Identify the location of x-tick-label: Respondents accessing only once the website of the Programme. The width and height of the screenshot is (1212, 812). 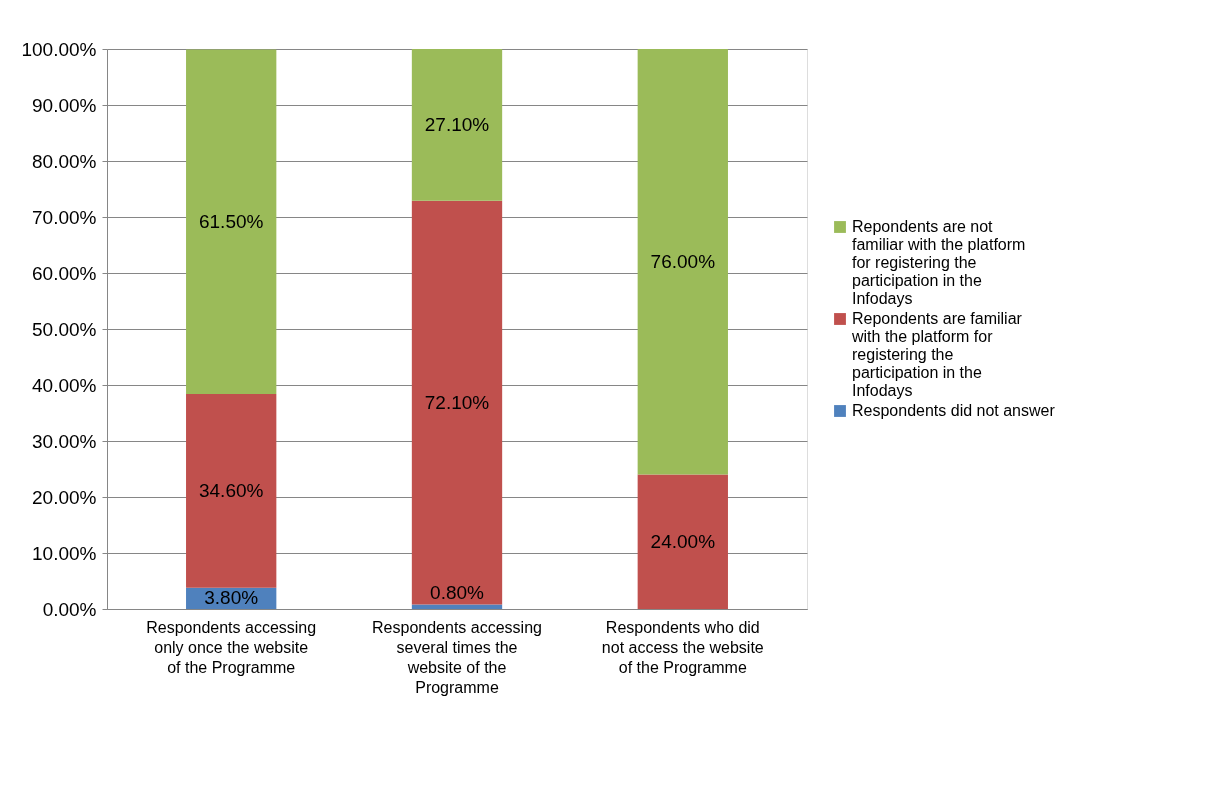
(231, 647).